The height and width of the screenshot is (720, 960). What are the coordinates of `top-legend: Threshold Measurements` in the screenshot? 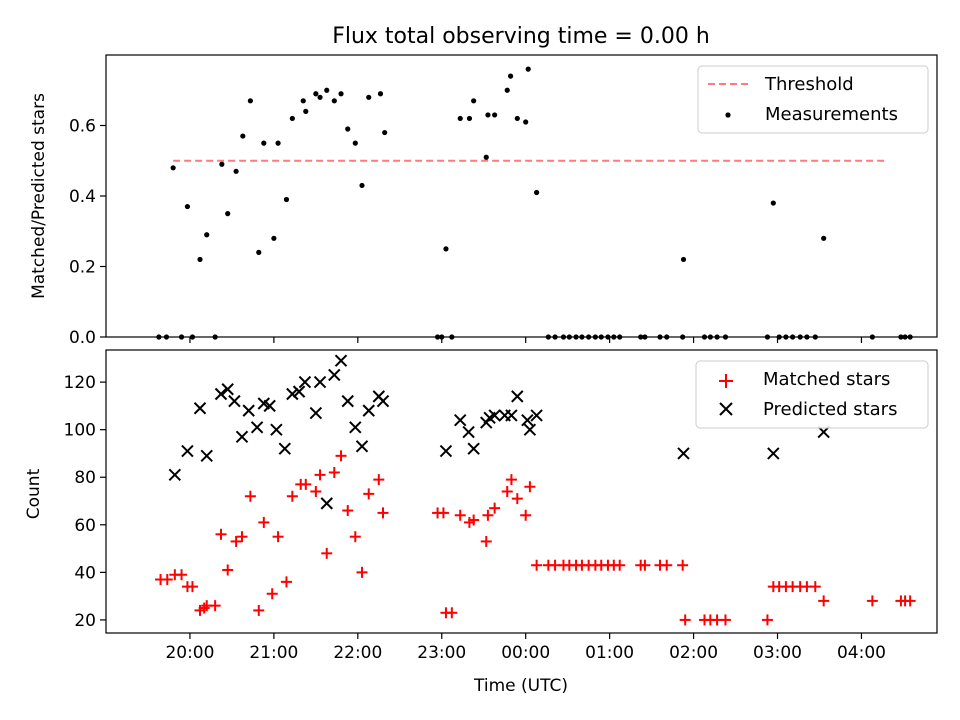 It's located at (813, 99).